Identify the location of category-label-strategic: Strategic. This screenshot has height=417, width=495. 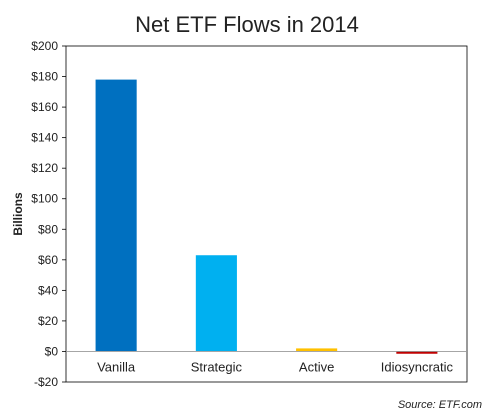
(217, 366).